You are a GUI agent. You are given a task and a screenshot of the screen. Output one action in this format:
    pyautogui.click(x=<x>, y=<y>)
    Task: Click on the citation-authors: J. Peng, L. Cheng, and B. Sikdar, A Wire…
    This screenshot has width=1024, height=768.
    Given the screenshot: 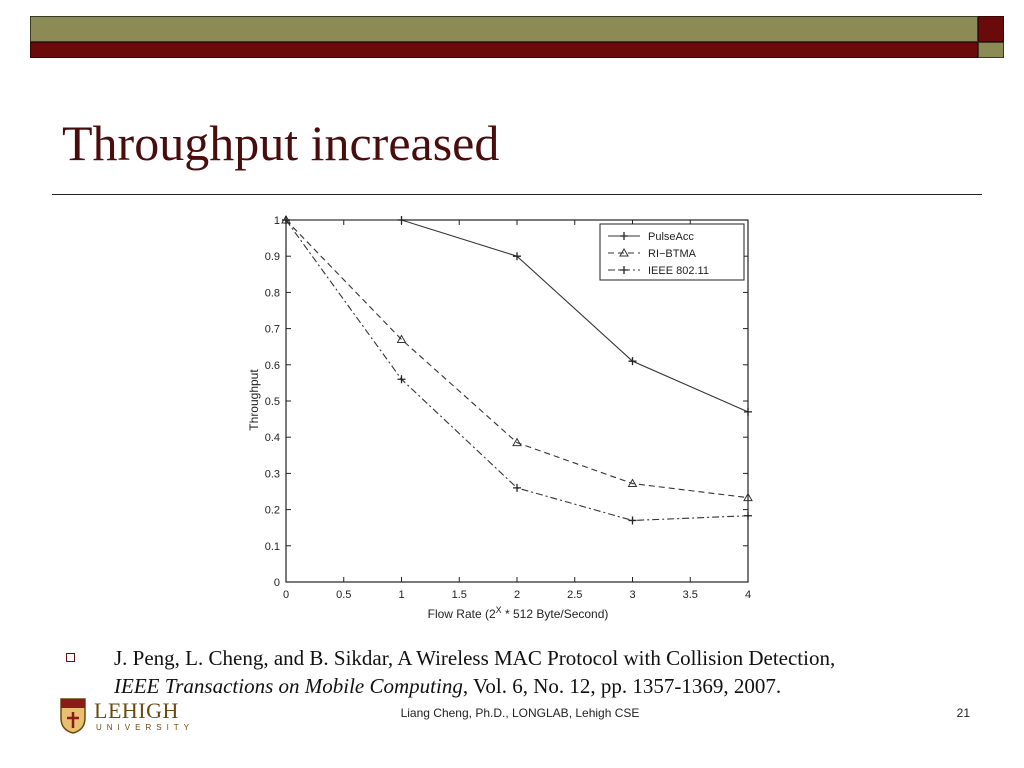 What is the action you would take?
    pyautogui.click(x=475, y=658)
    